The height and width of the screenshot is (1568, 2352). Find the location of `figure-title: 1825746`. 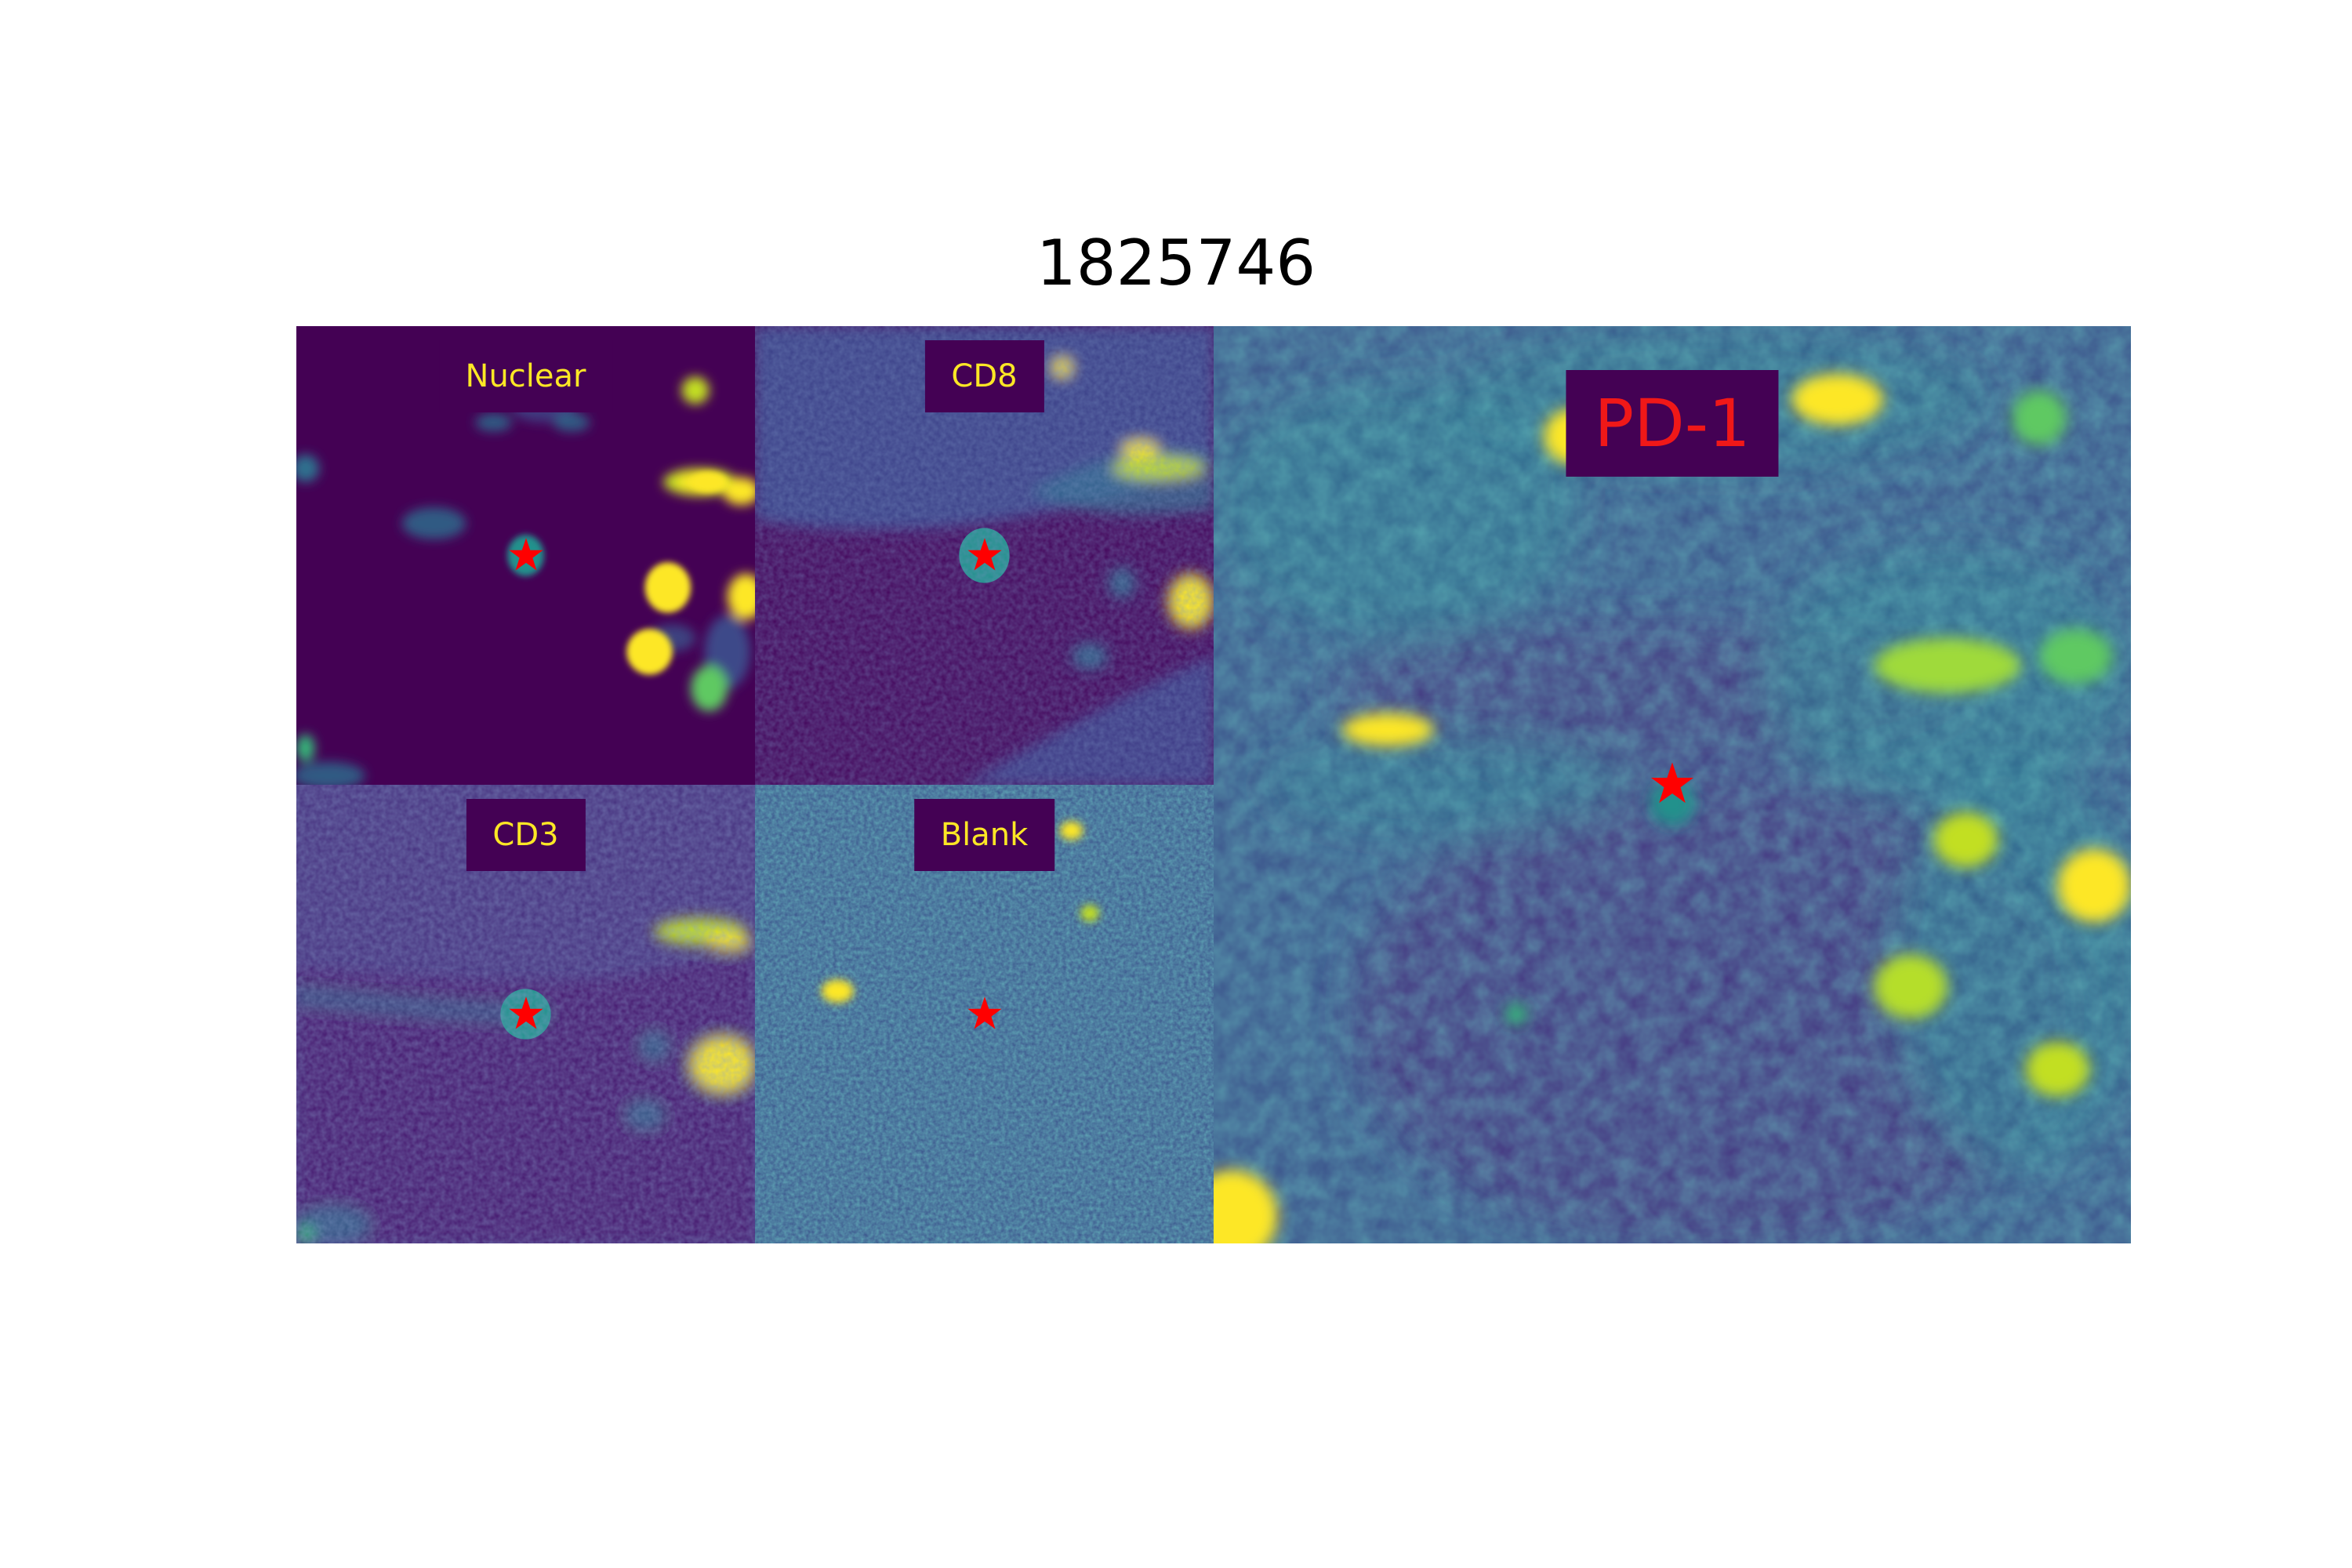

figure-title: 1825746 is located at coordinates (1176, 263).